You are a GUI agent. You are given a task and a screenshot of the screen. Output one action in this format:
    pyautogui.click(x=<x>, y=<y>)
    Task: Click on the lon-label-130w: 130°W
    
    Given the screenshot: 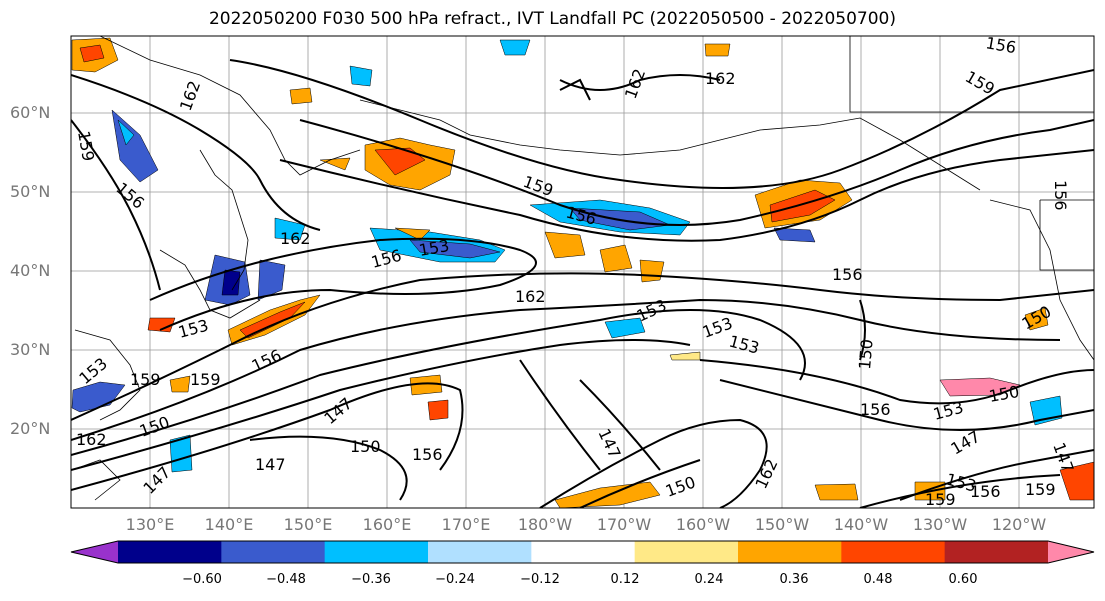 What is the action you would take?
    pyautogui.click(x=940, y=524)
    